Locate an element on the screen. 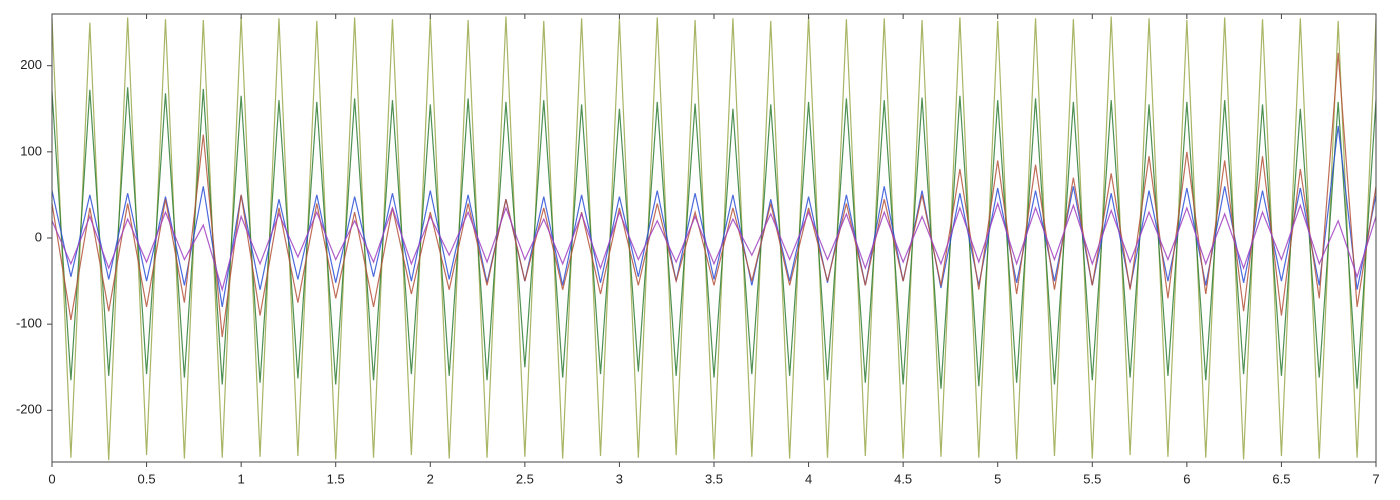 The image size is (1400, 500). y-tick-label: -200 is located at coordinates (29, 409).